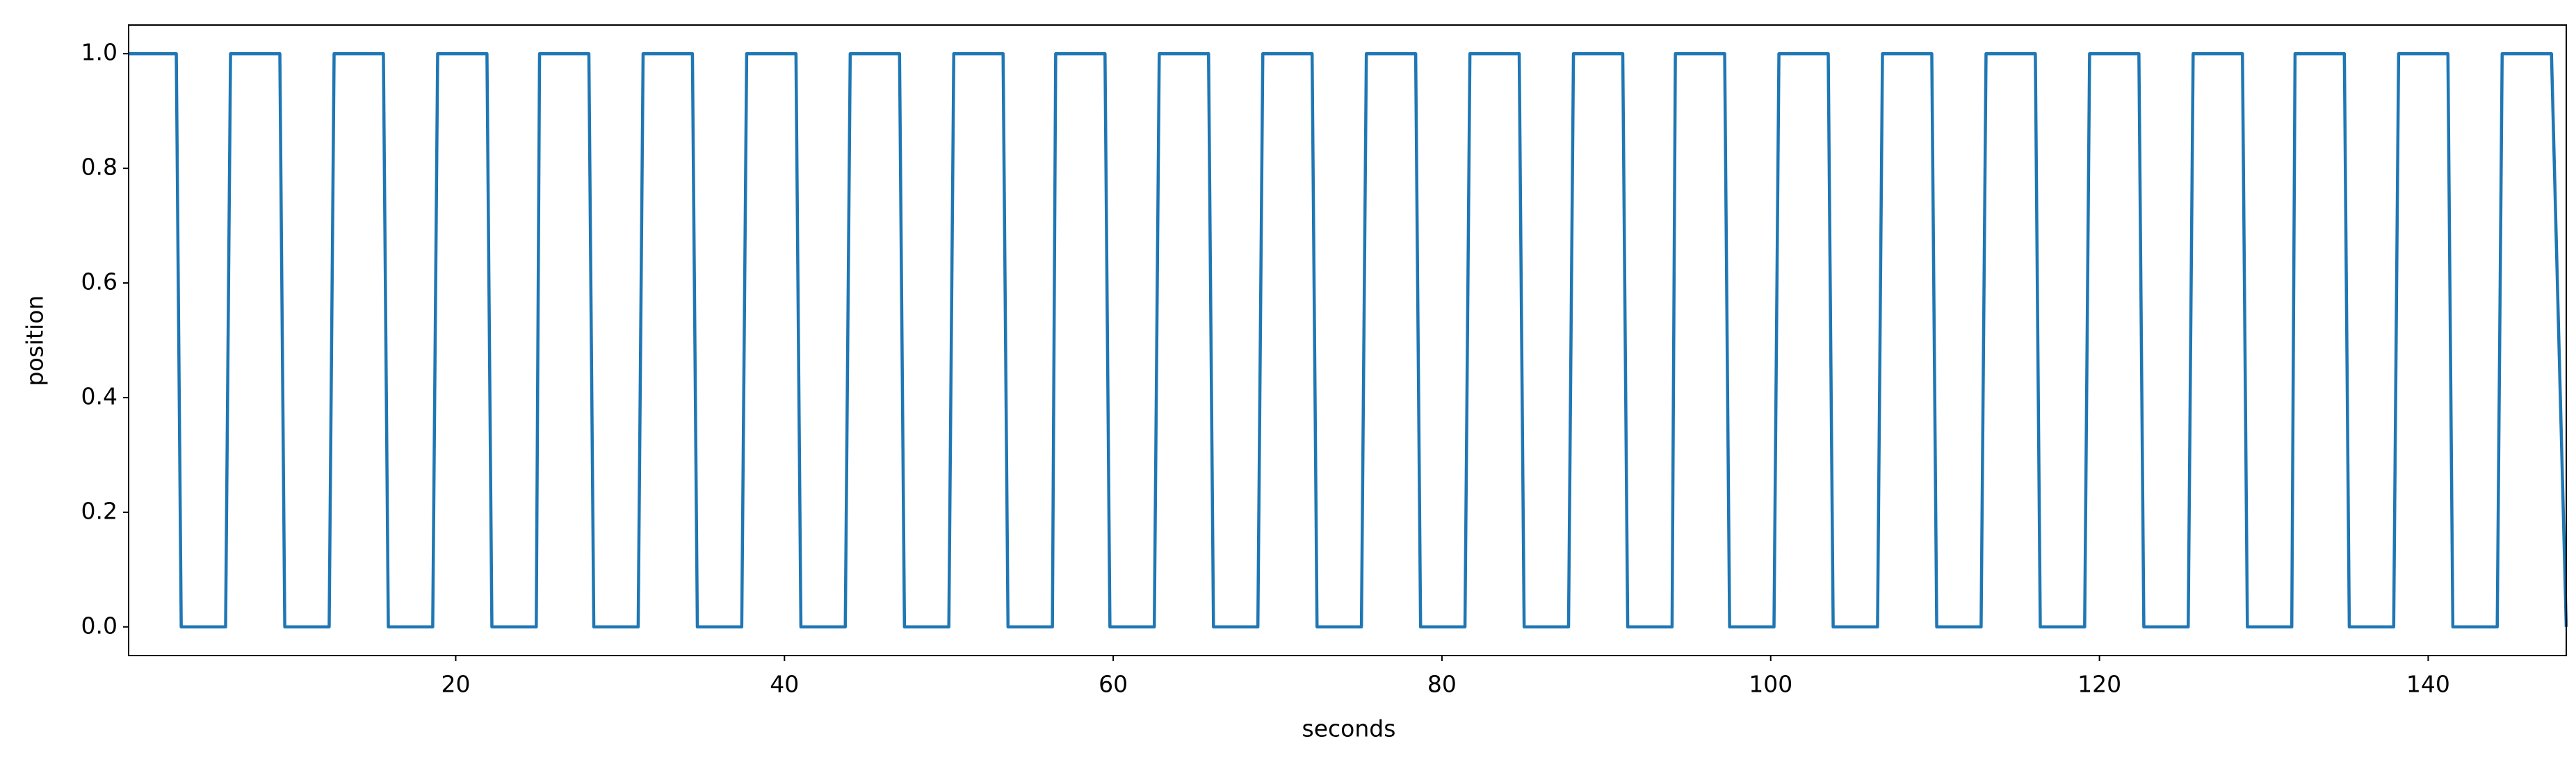 Image resolution: width=2576 pixels, height=764 pixels. Describe the element at coordinates (1349, 728) in the screenshot. I see `x-axis-label: seconds` at that location.